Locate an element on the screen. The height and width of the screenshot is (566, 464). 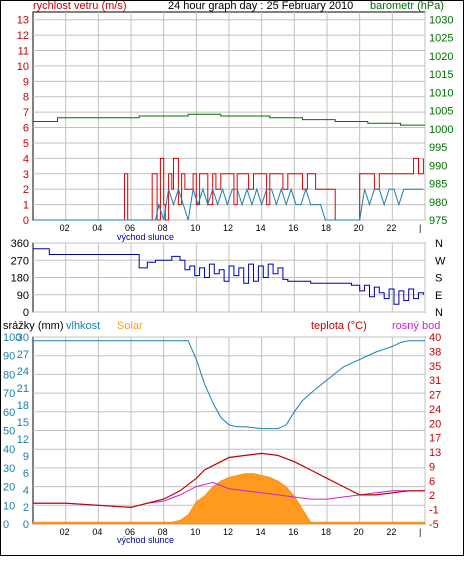
pressure-tick-label: 985 is located at coordinates (438, 185).